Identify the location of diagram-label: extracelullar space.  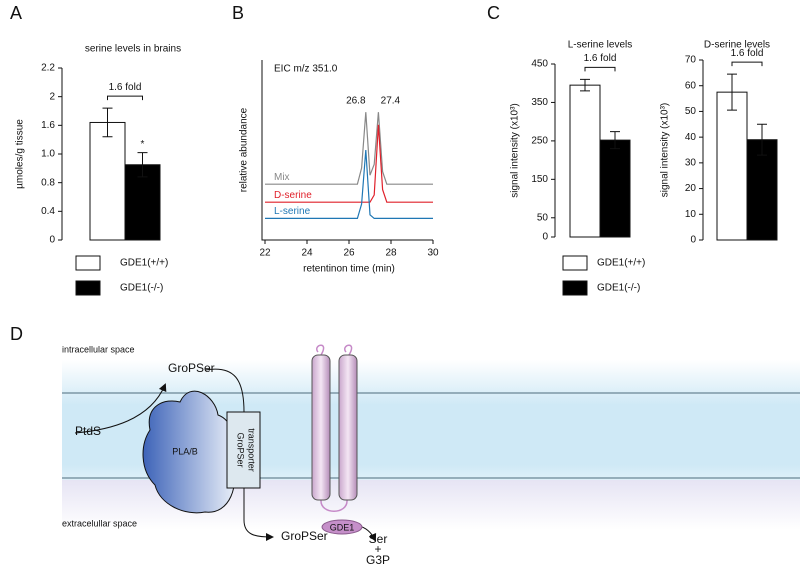
(99, 523).